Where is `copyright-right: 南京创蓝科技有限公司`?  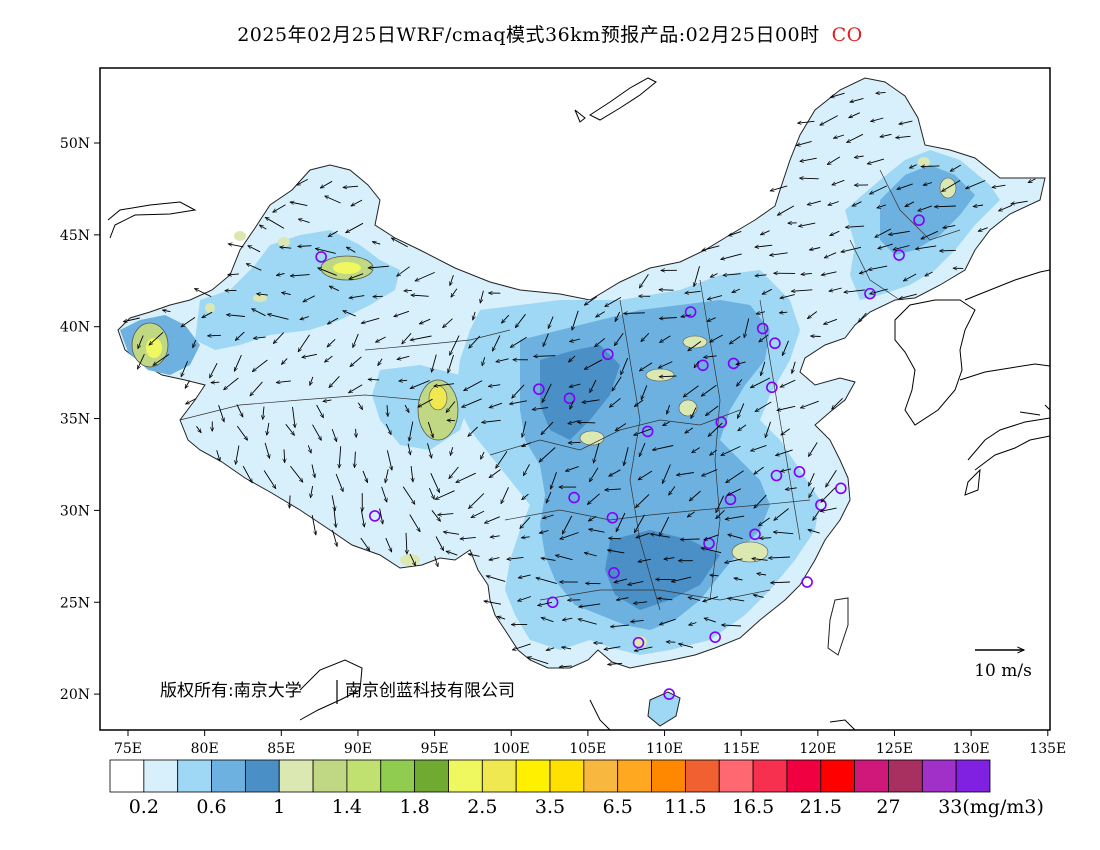
copyright-right: 南京创蓝科技有限公司 is located at coordinates (430, 691).